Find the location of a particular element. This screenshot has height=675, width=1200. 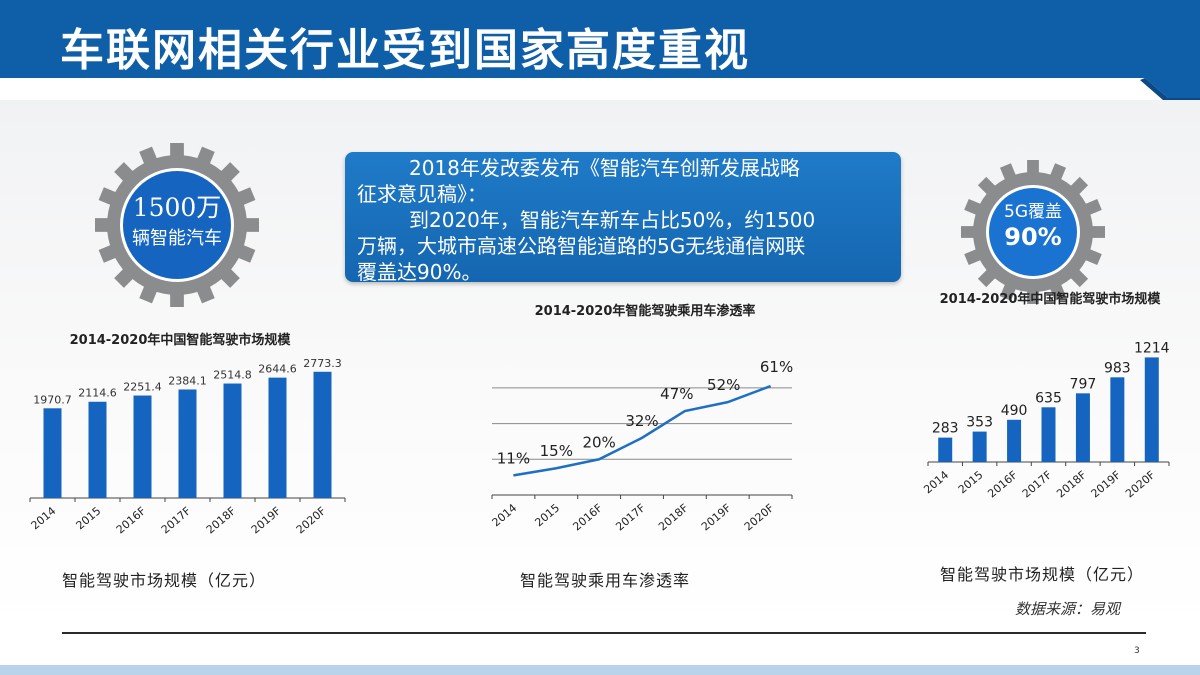

data-label: 1214 is located at coordinates (1152, 348).